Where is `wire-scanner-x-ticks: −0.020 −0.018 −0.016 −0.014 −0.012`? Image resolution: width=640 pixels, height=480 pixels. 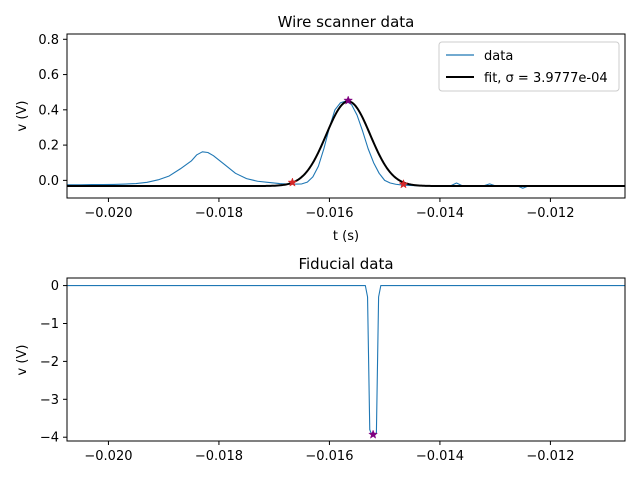 wire-scanner-x-ticks: −0.020 −0.018 −0.016 −0.014 −0.012 is located at coordinates (329, 209).